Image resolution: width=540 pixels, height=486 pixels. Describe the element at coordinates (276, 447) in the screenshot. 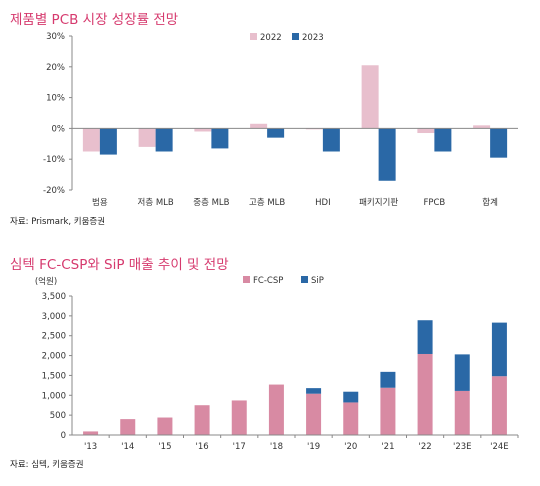

I see `chart2-x-label: '18` at that location.